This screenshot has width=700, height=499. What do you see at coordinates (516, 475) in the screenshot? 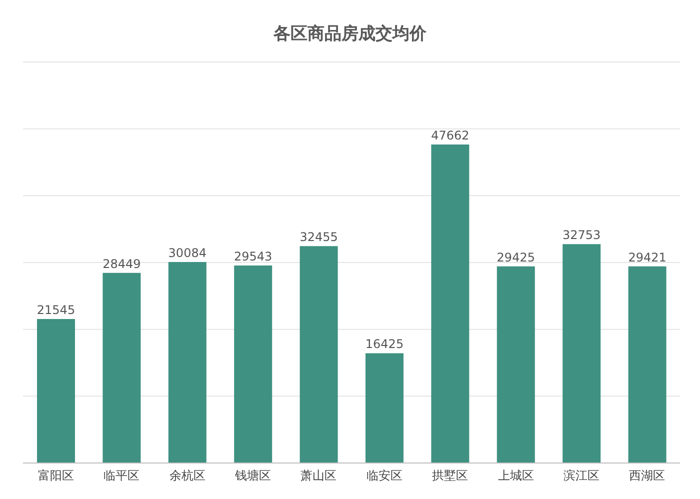
I see `x-tick-label: 上城区` at bounding box center [516, 475].